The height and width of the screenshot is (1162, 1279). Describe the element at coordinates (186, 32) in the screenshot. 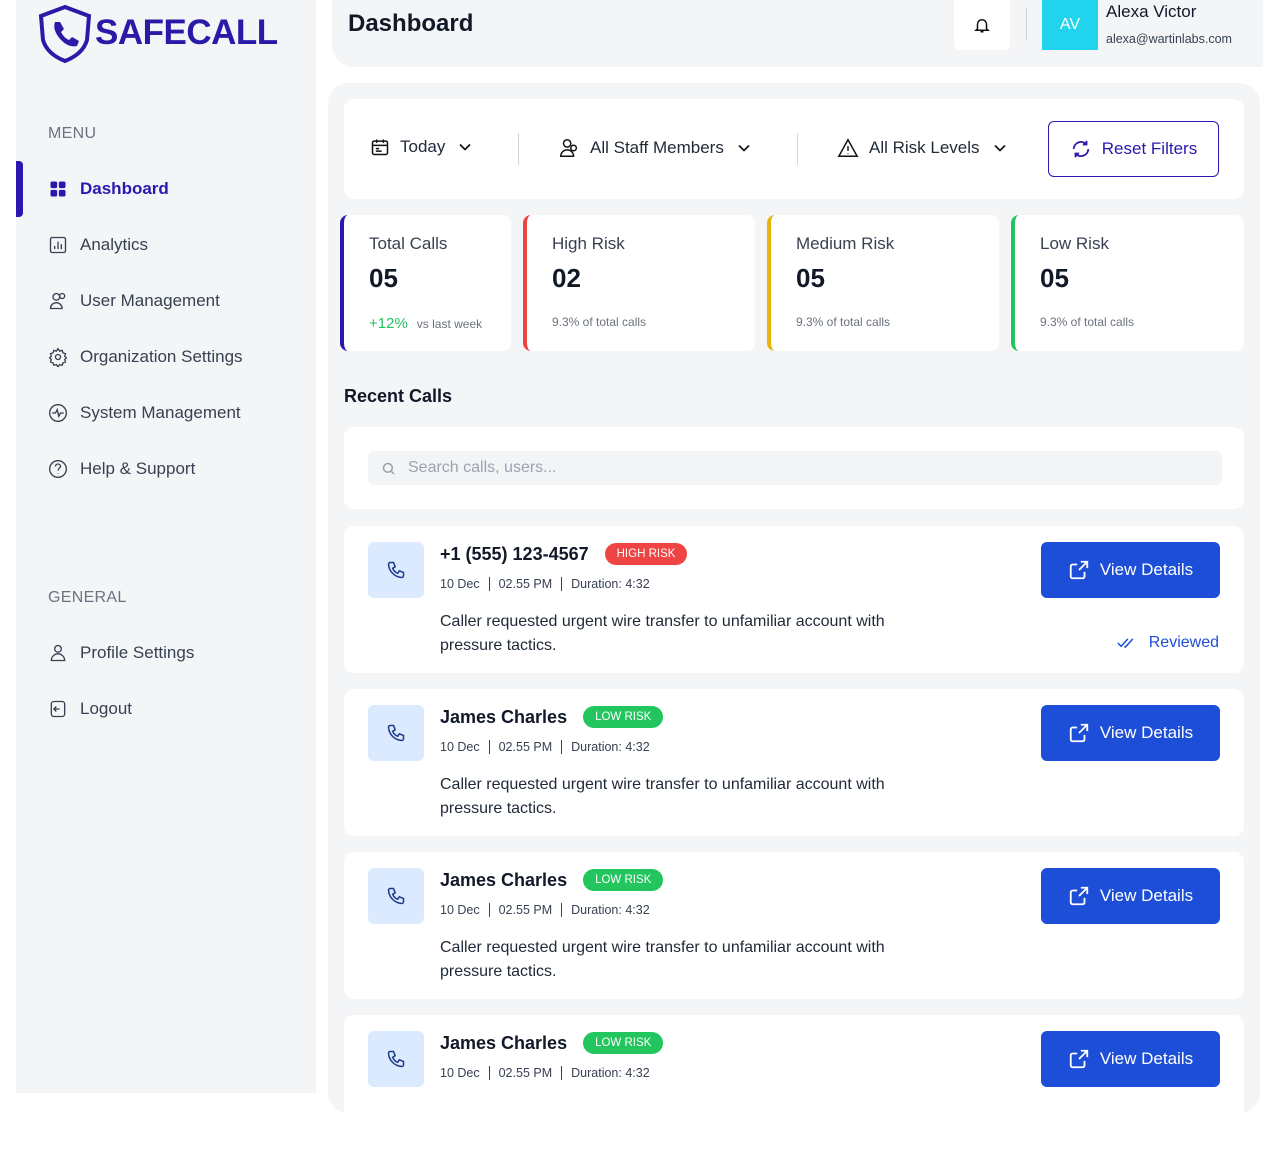

I see `logo-text: SAFECALL` at that location.